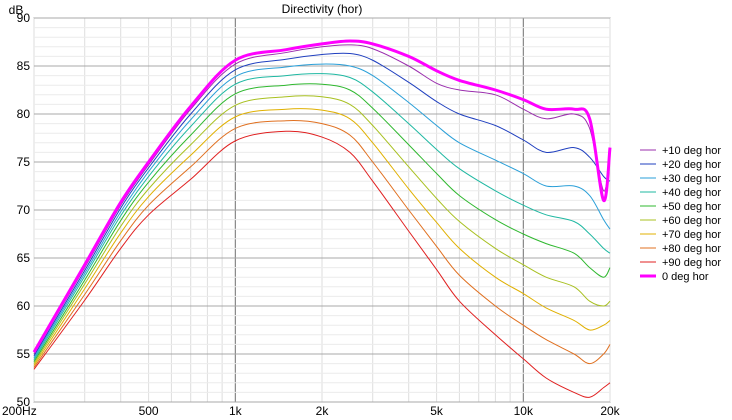 This screenshot has height=420, width=732. Describe the element at coordinates (149, 411) in the screenshot. I see `x-tick-label: 500` at that location.